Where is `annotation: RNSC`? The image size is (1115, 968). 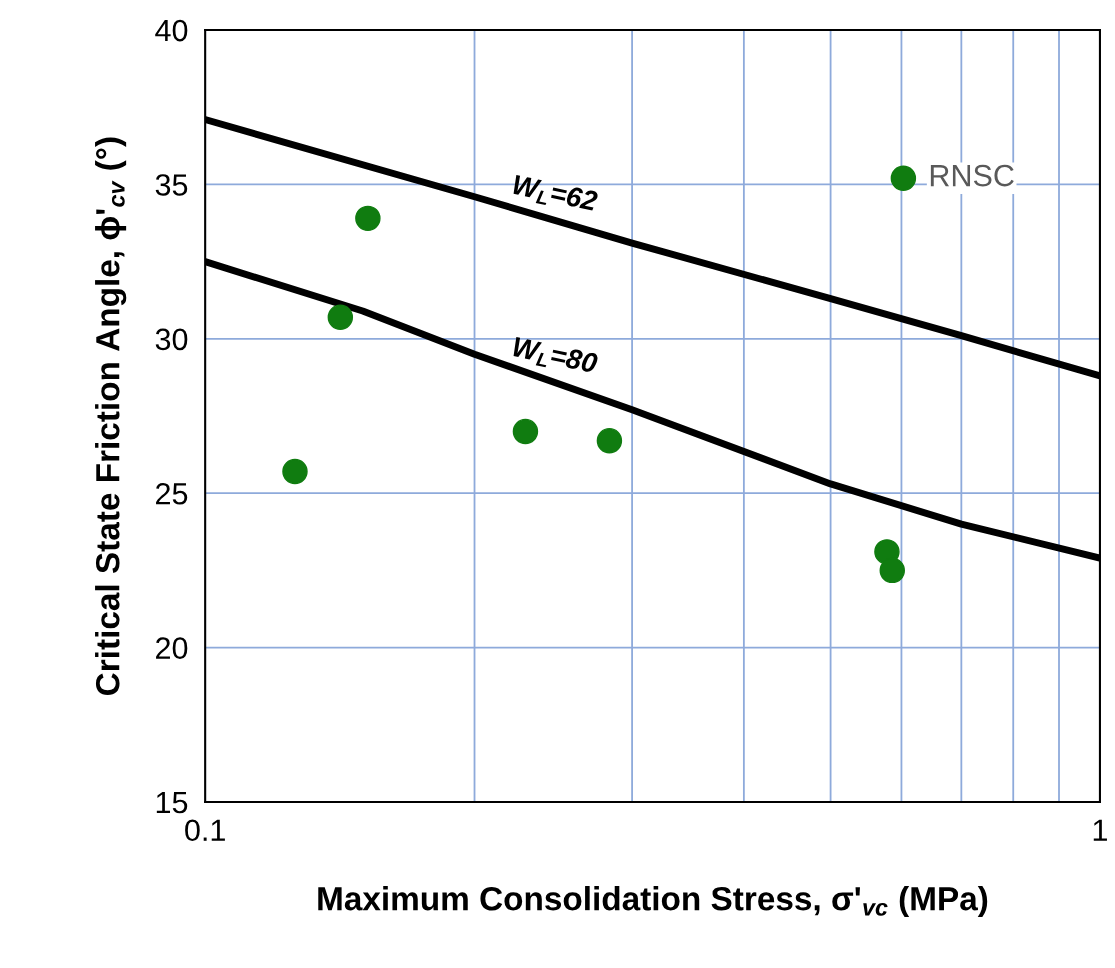
annotation: RNSC is located at coordinates (972, 175).